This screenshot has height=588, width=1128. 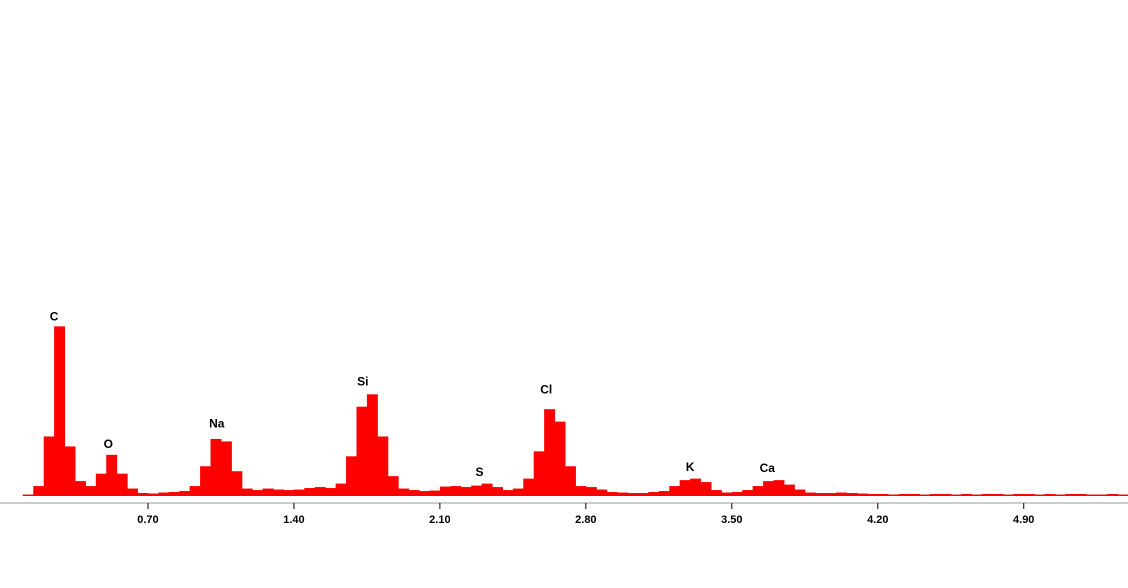 I want to click on x-tick-label: 0.70, so click(x=147, y=520).